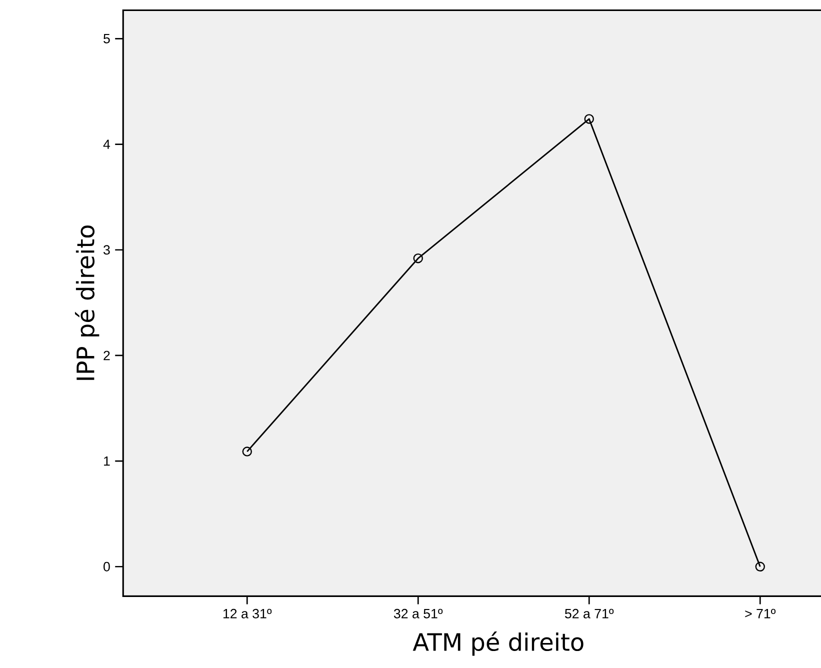  I want to click on y-tick-label: 1, so click(107, 461).